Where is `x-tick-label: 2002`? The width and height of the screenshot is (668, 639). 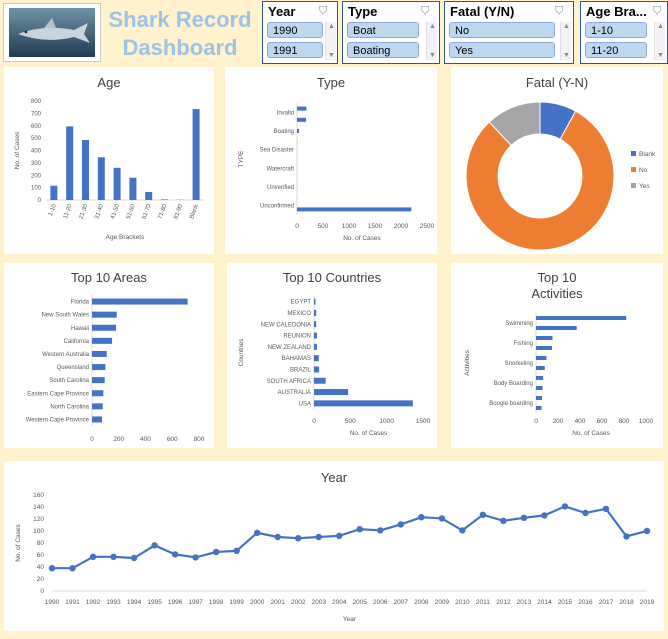
x-tick-label: 2002 is located at coordinates (298, 602).